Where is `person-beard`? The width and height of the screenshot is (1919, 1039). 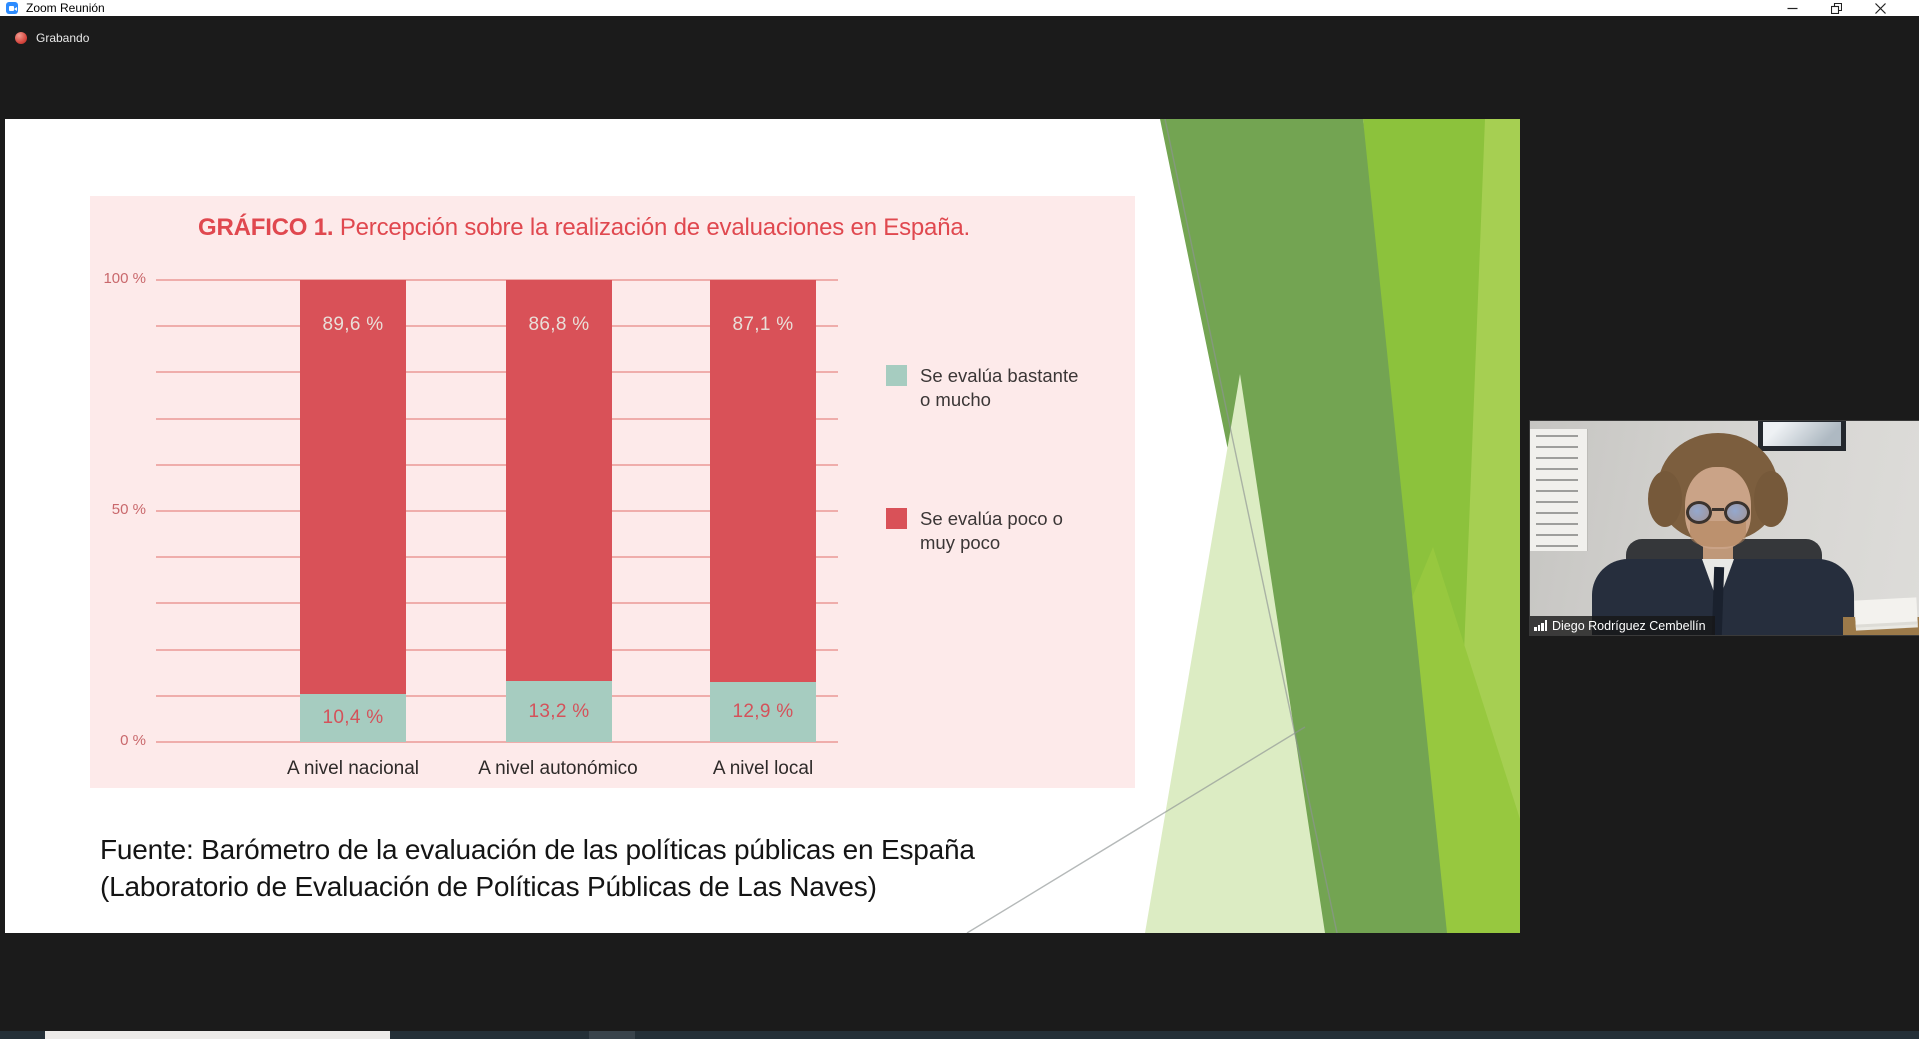 person-beard is located at coordinates (1718, 534).